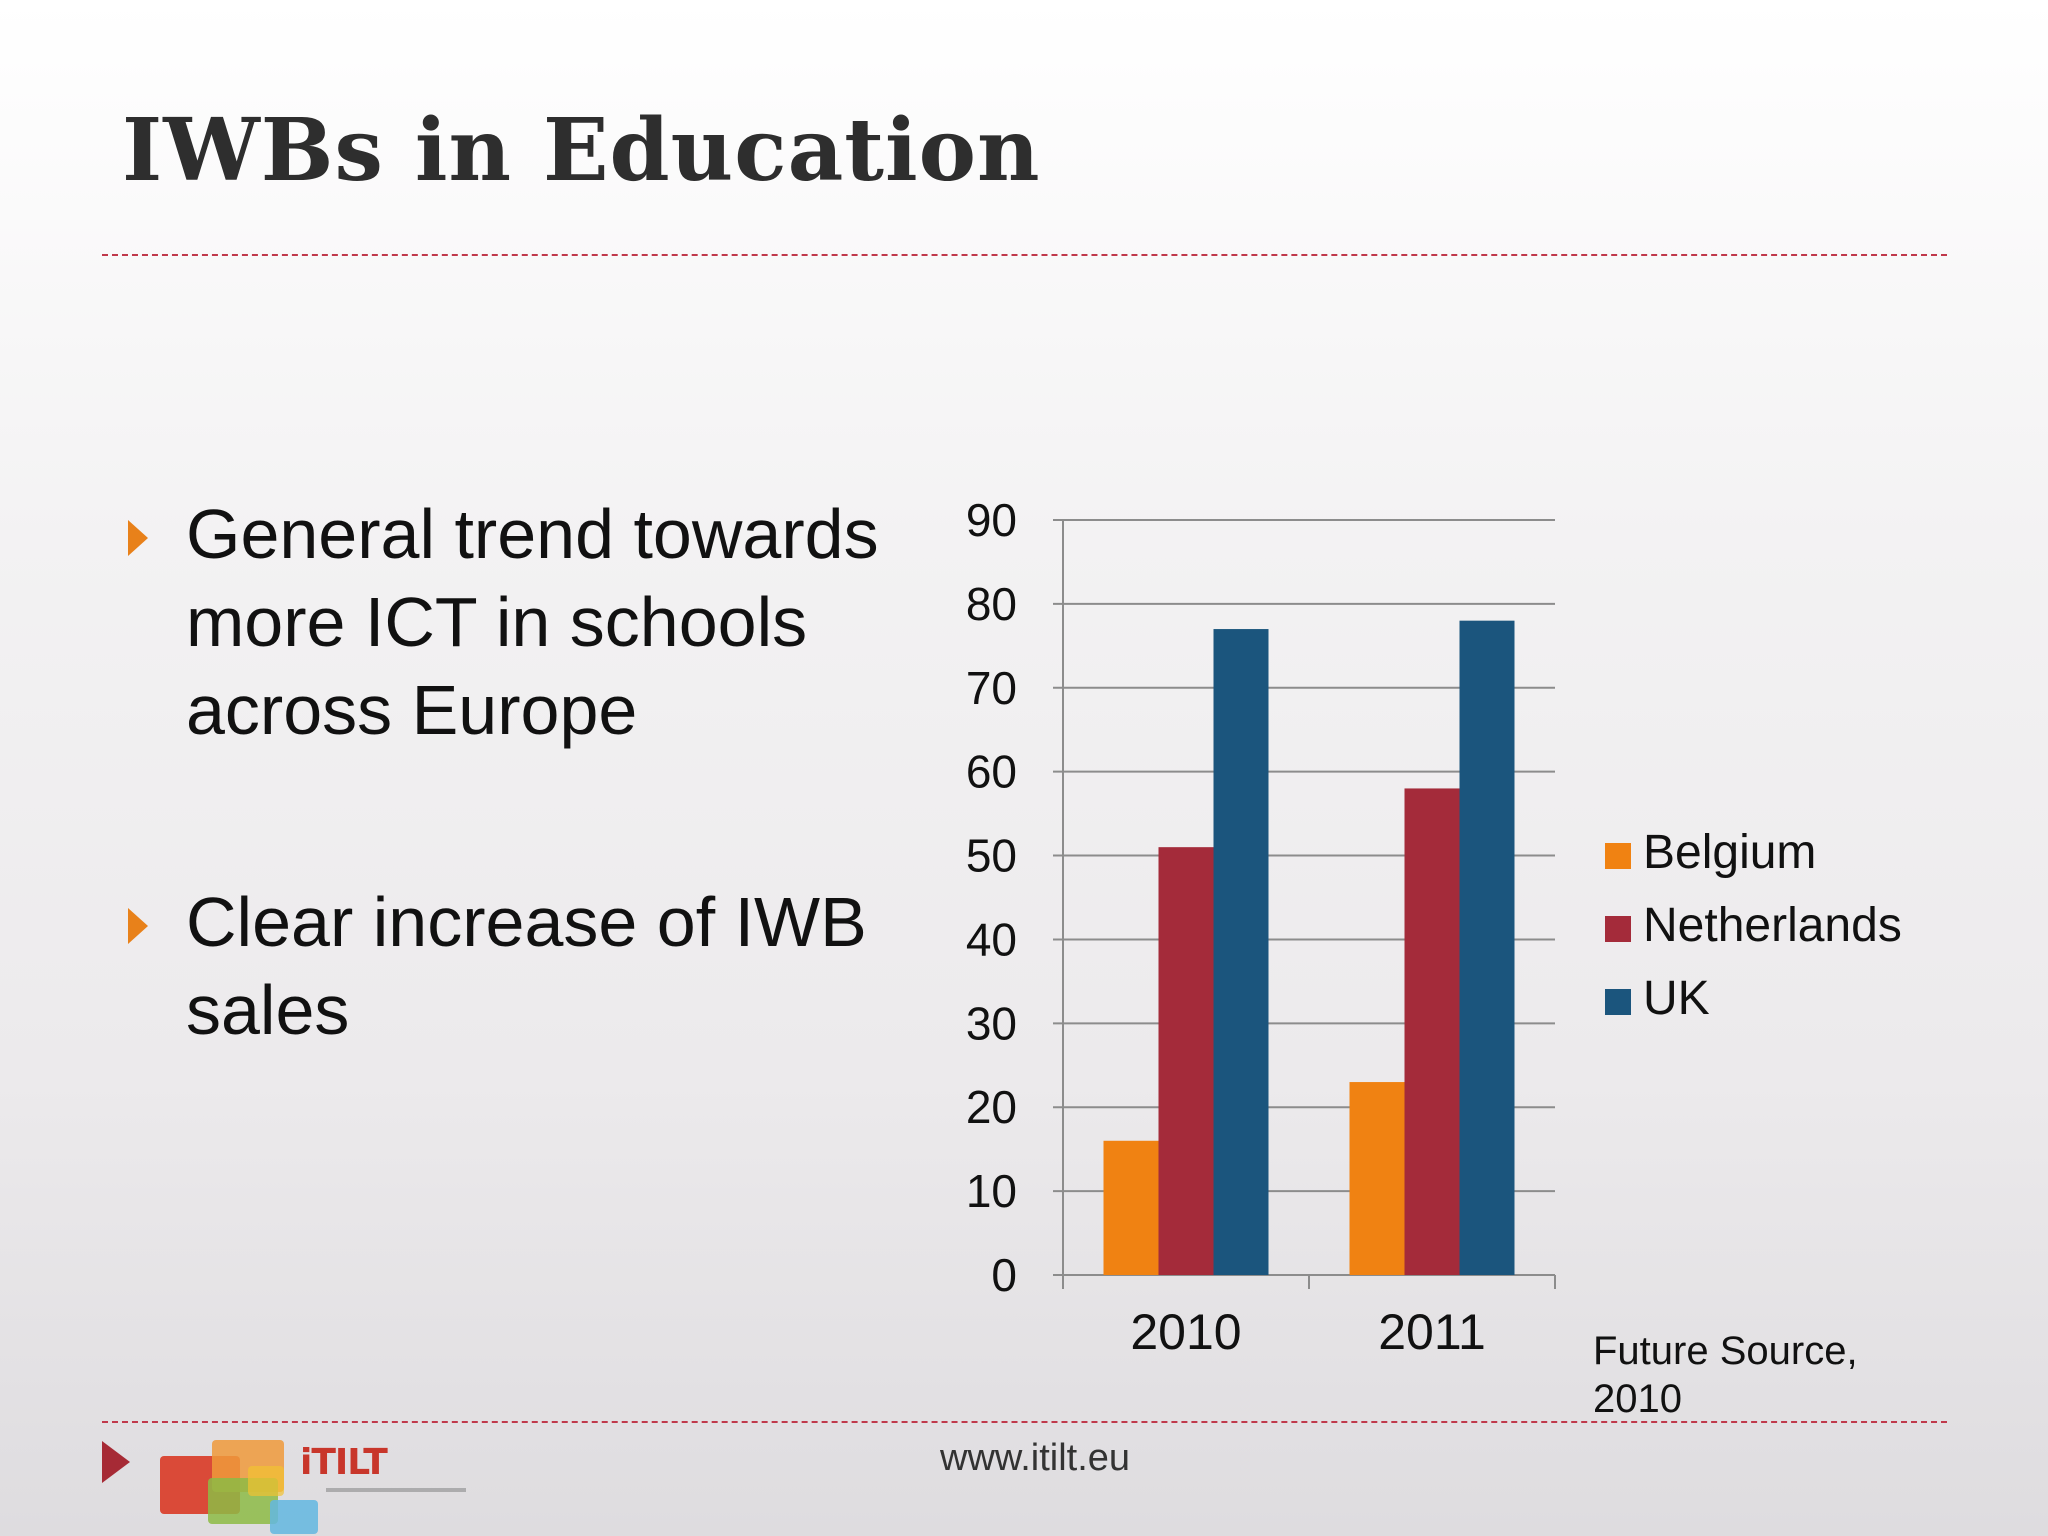 Image resolution: width=2048 pixels, height=1536 pixels. What do you see at coordinates (991, 856) in the screenshot?
I see `y-tick-label: 50` at bounding box center [991, 856].